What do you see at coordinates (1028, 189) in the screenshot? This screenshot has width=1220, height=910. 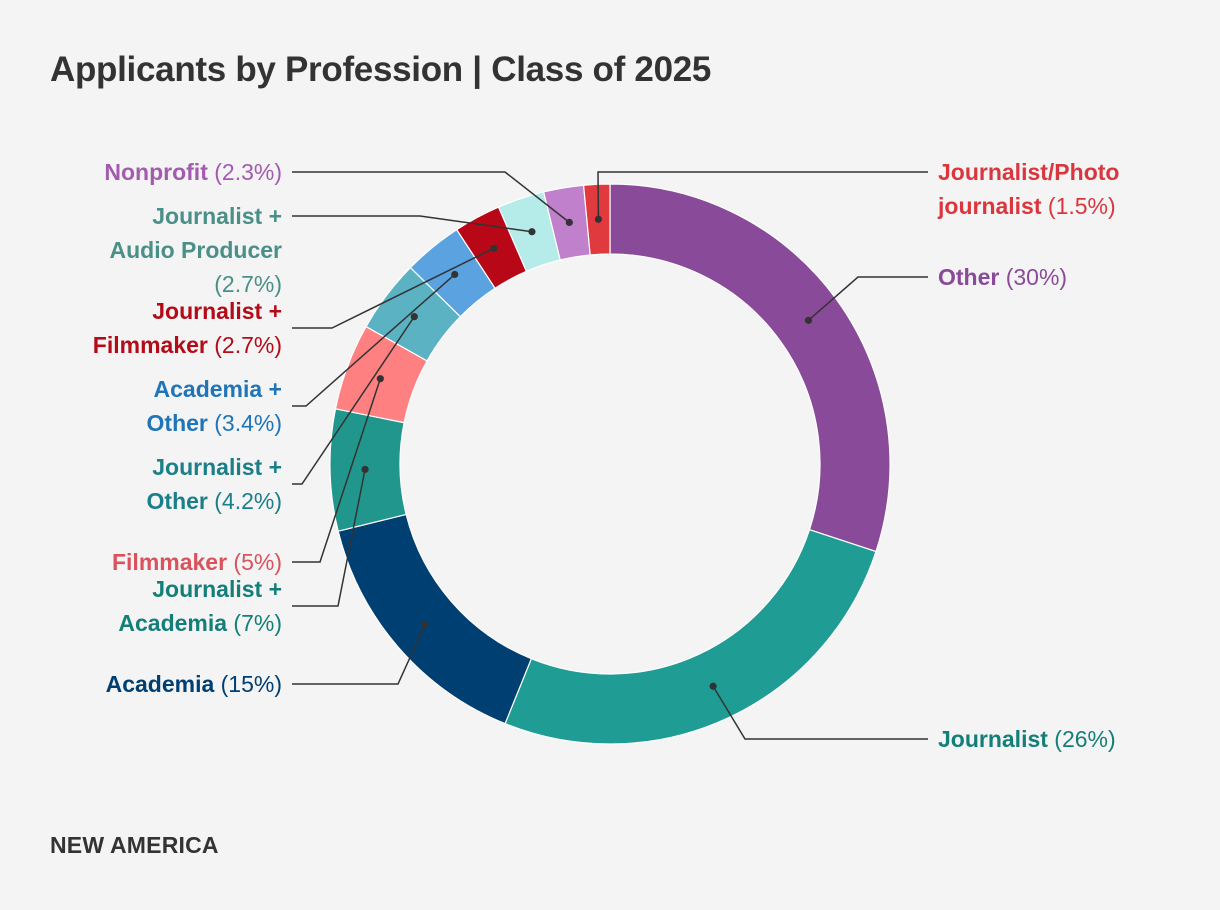 I see `label-journalist-photo-journalist: Journalist/Photo journalist (1.5%)` at bounding box center [1028, 189].